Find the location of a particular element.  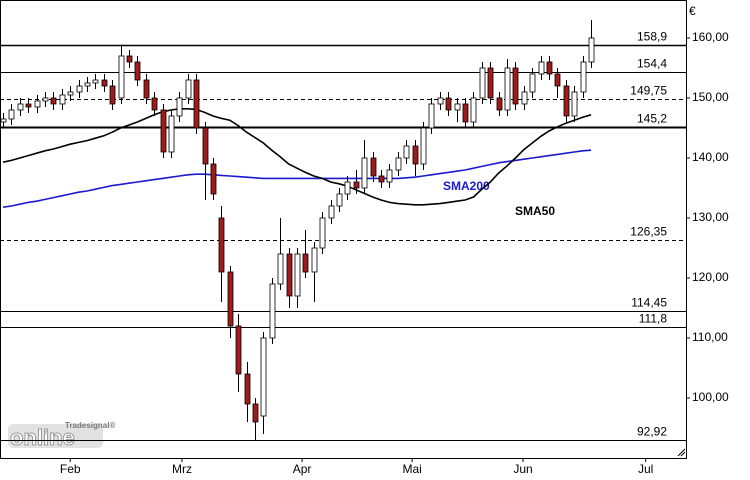

y-tick-label: 110,00 is located at coordinates (710, 337).